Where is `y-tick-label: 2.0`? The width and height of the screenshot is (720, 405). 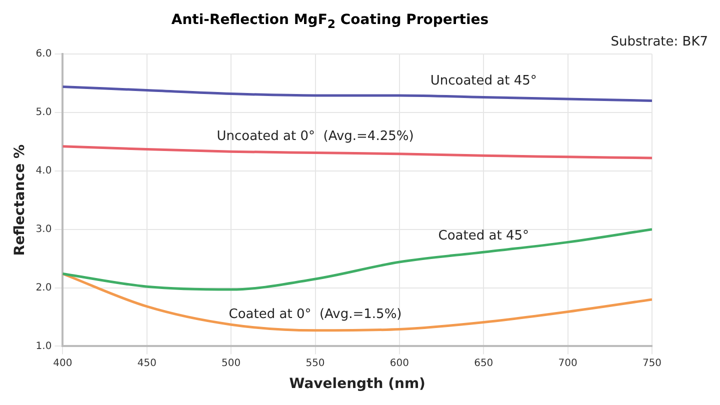
y-tick-label: 2.0 is located at coordinates (44, 288).